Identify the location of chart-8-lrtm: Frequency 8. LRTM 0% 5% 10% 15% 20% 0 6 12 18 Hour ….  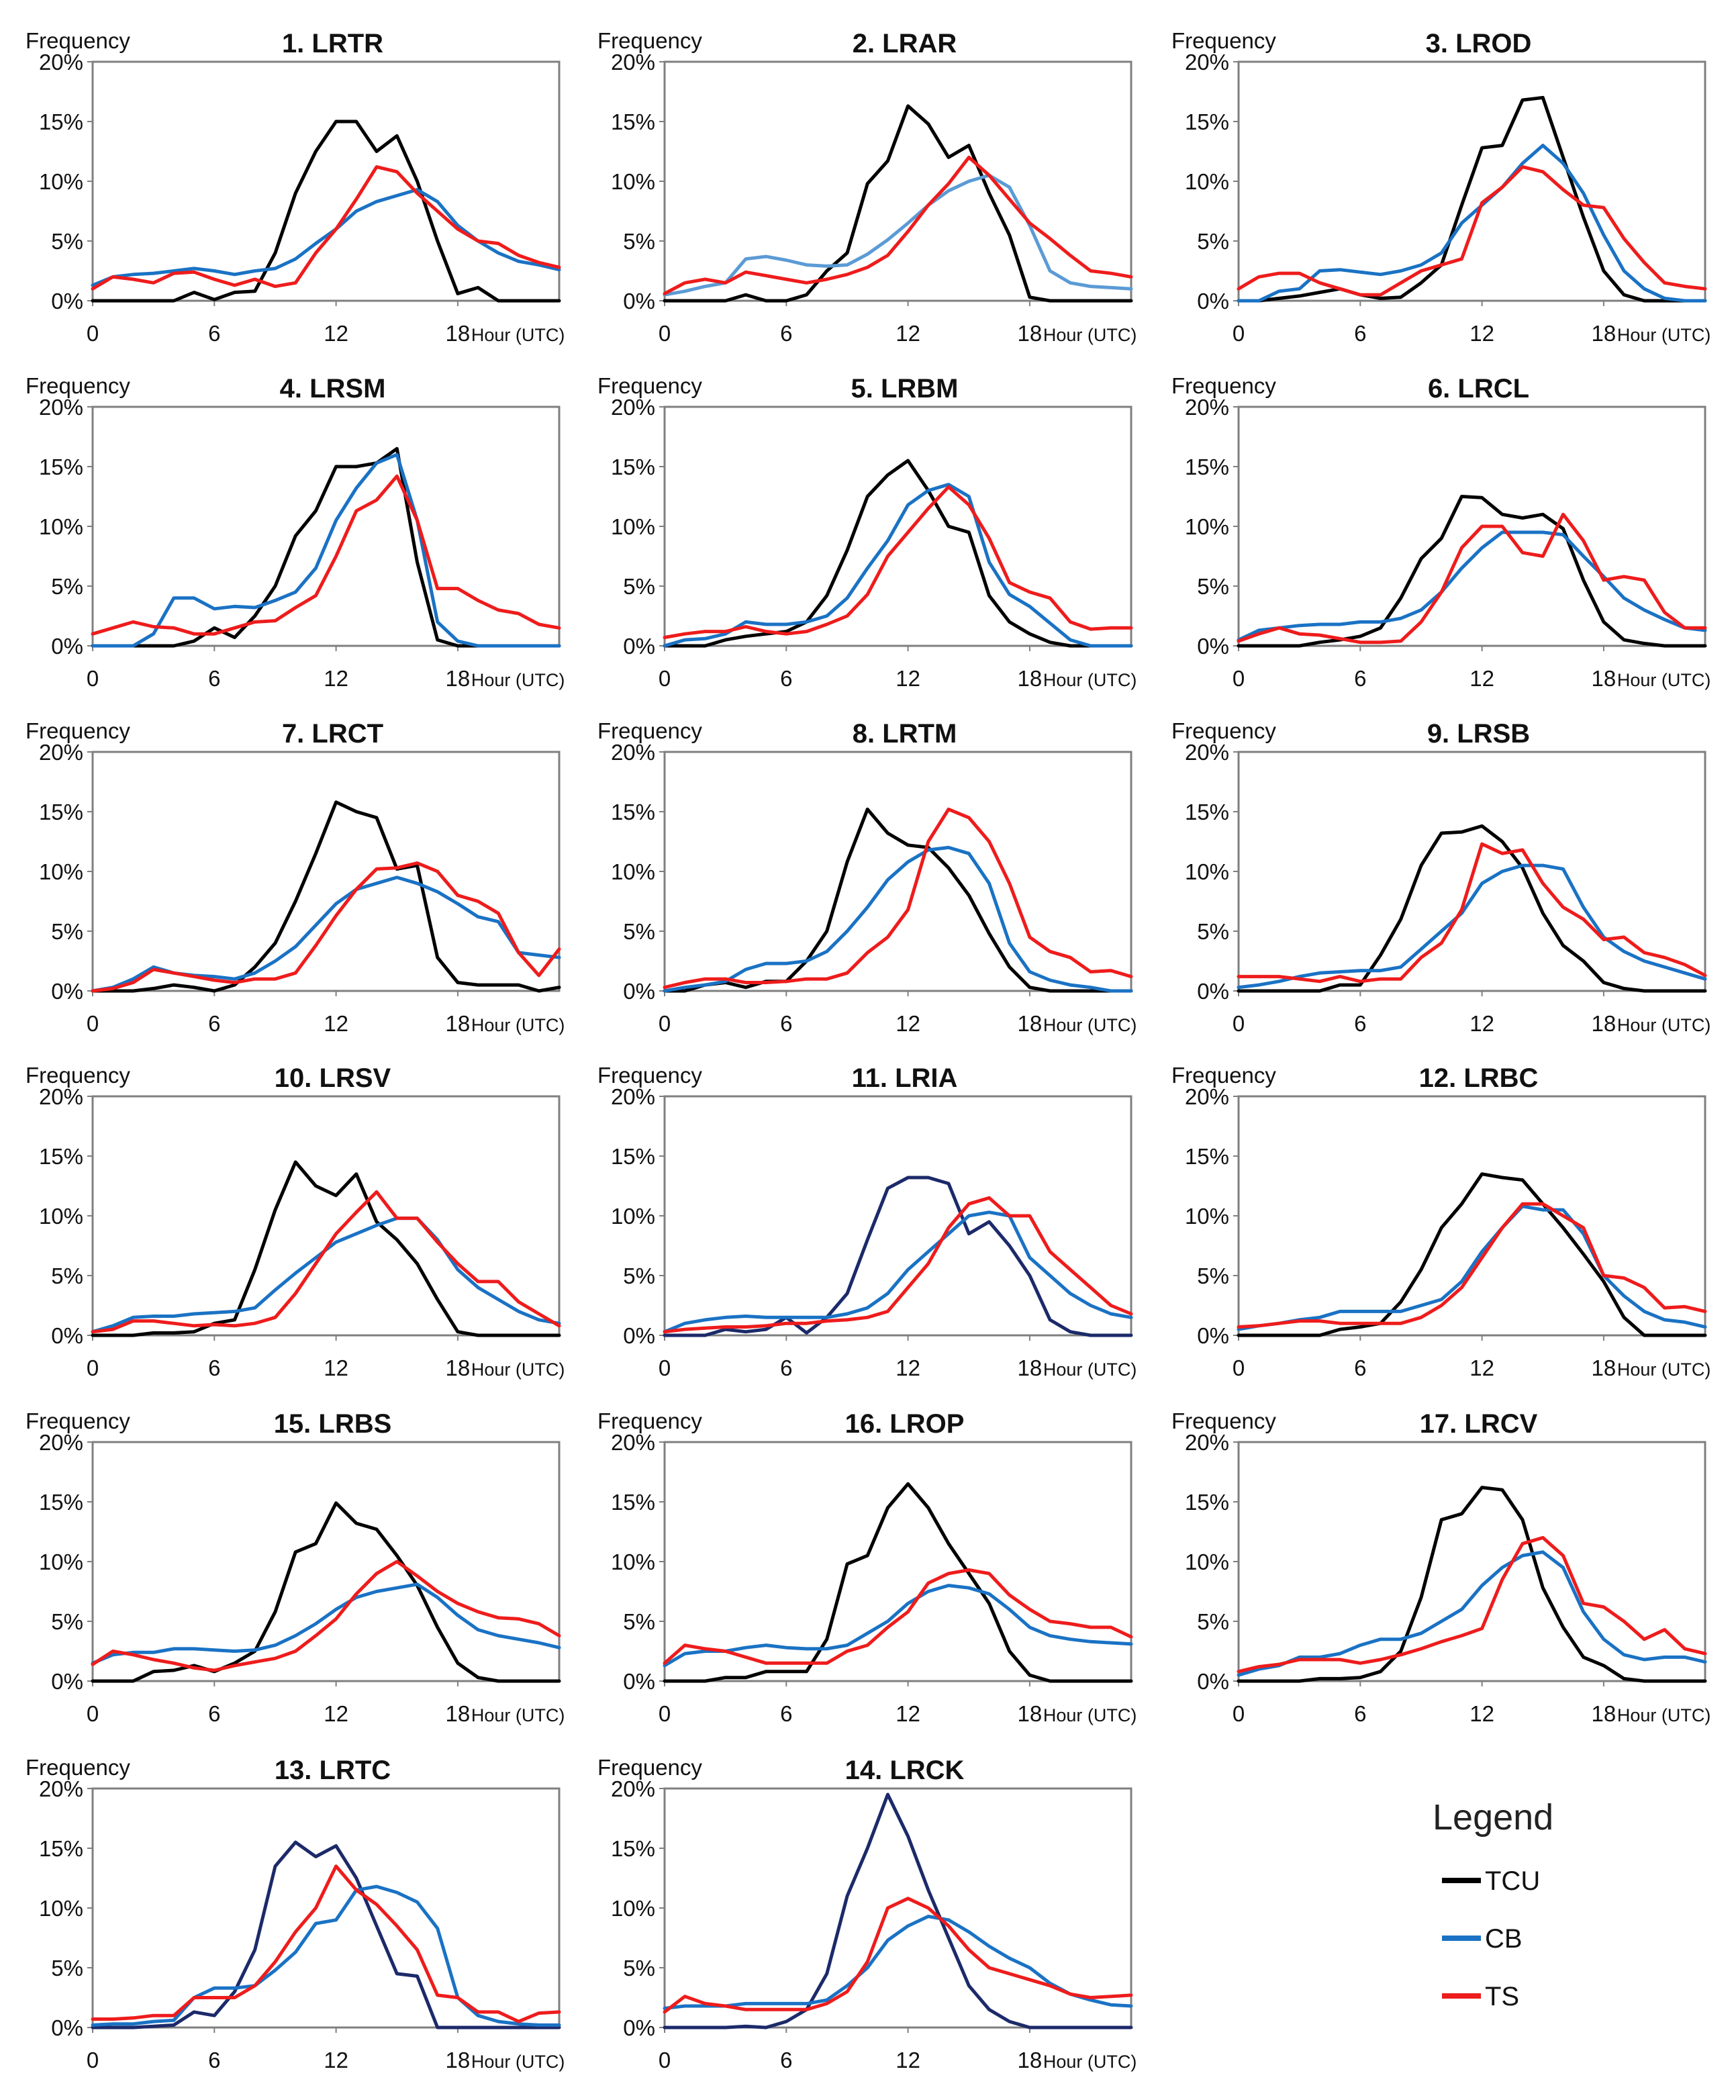
(867, 877).